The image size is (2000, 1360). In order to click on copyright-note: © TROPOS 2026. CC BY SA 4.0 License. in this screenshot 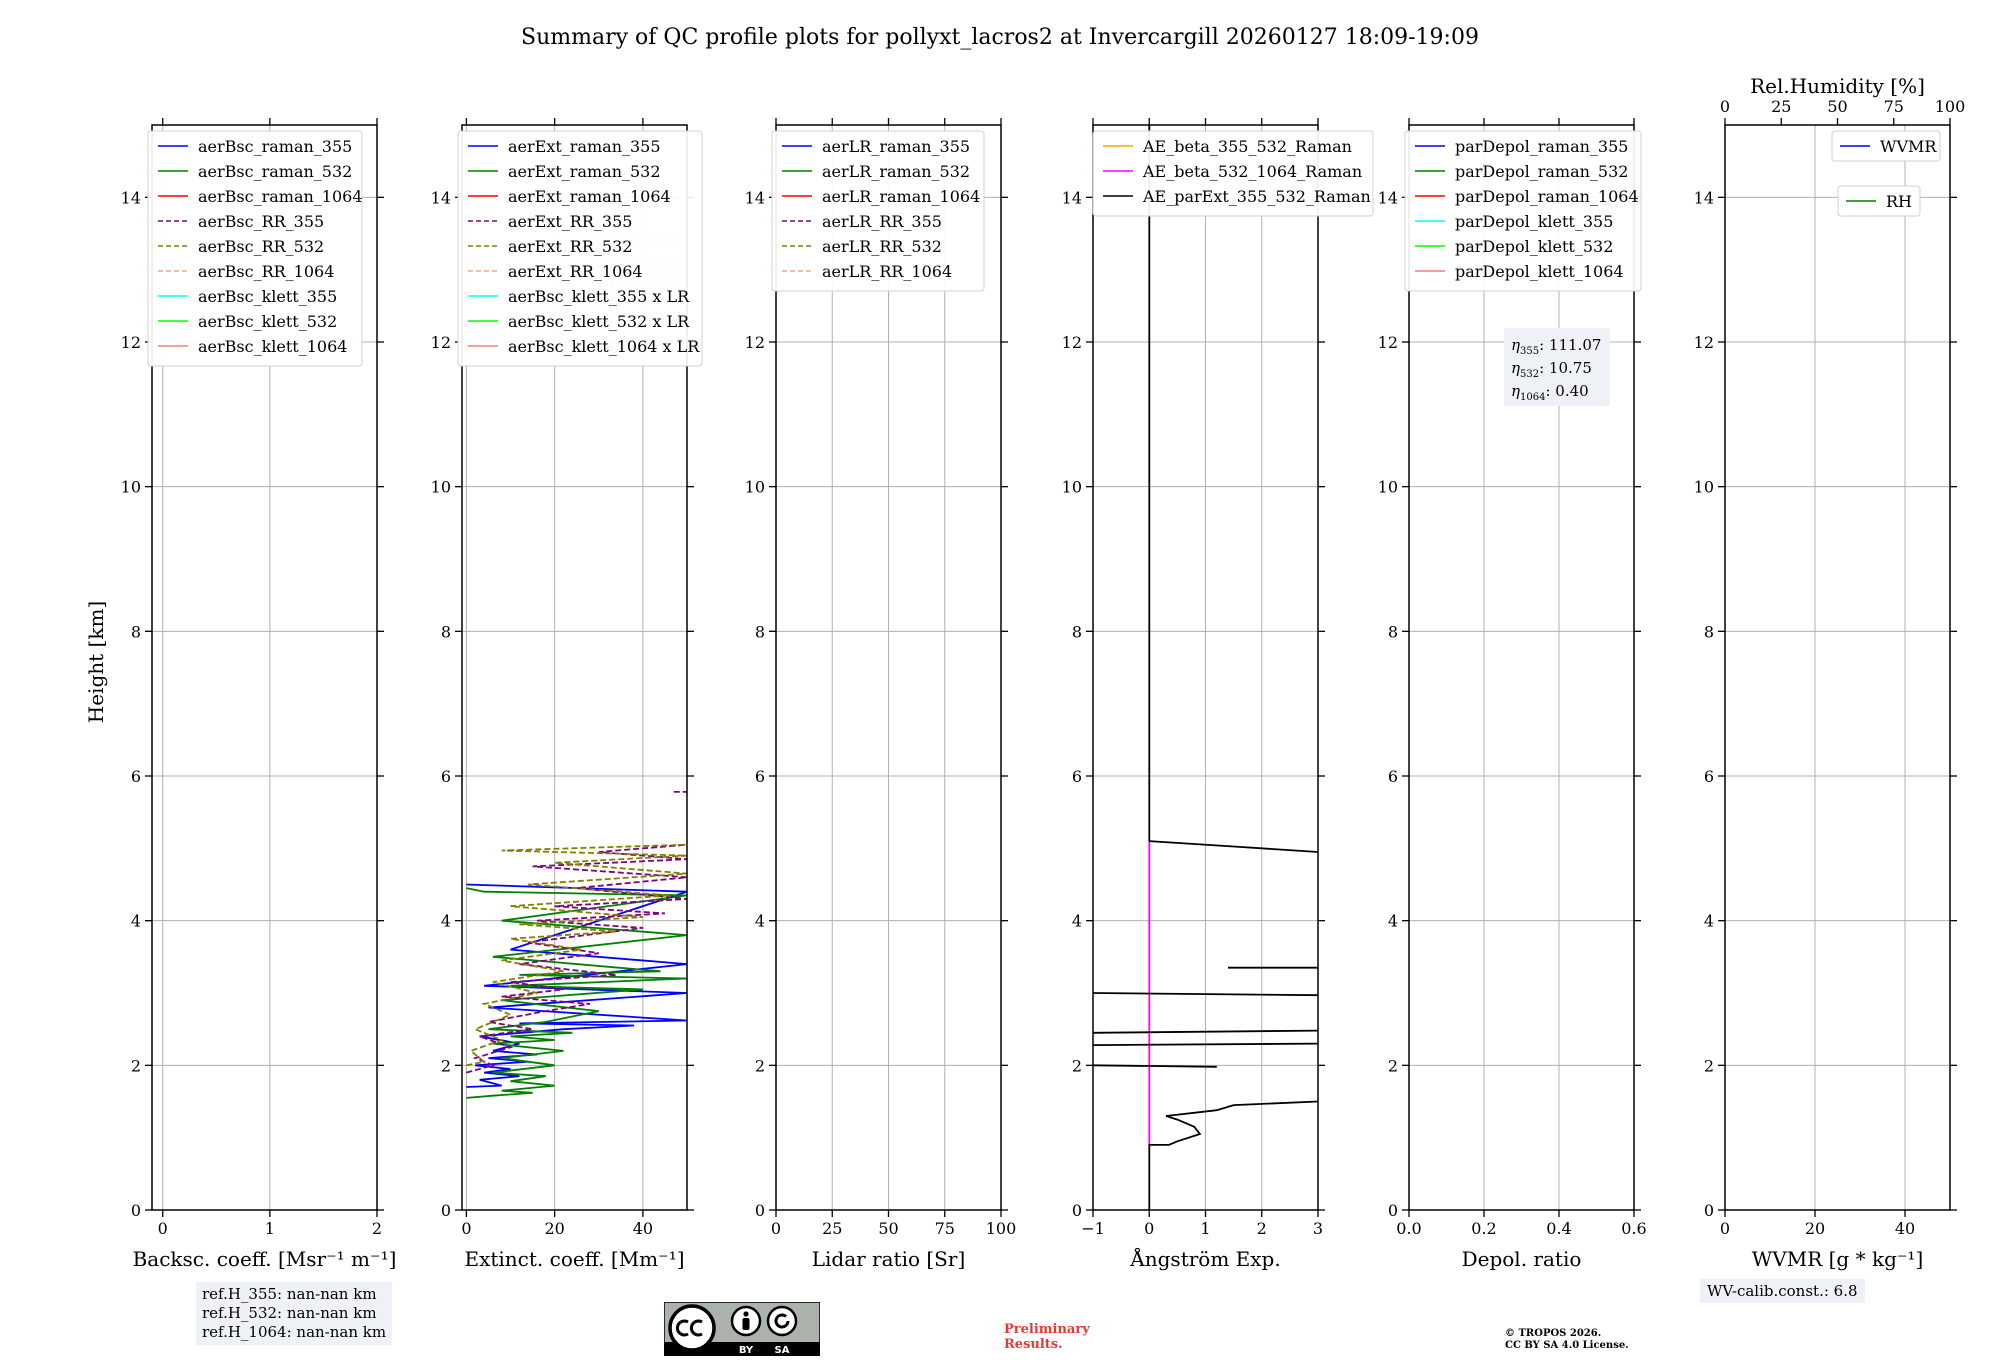, I will do `click(1567, 1340)`.